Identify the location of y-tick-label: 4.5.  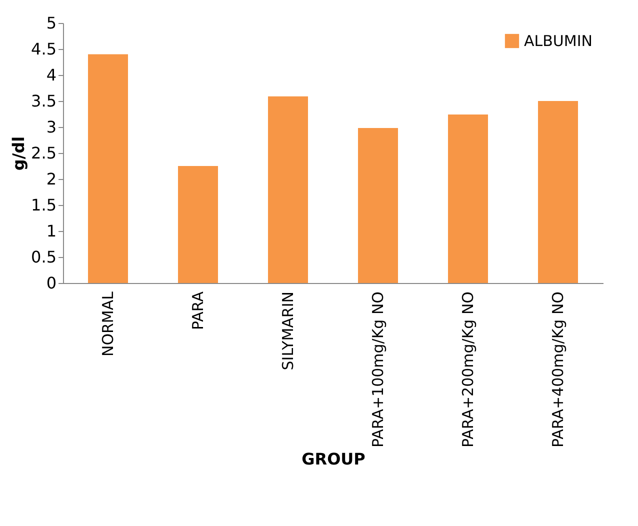
(43, 49).